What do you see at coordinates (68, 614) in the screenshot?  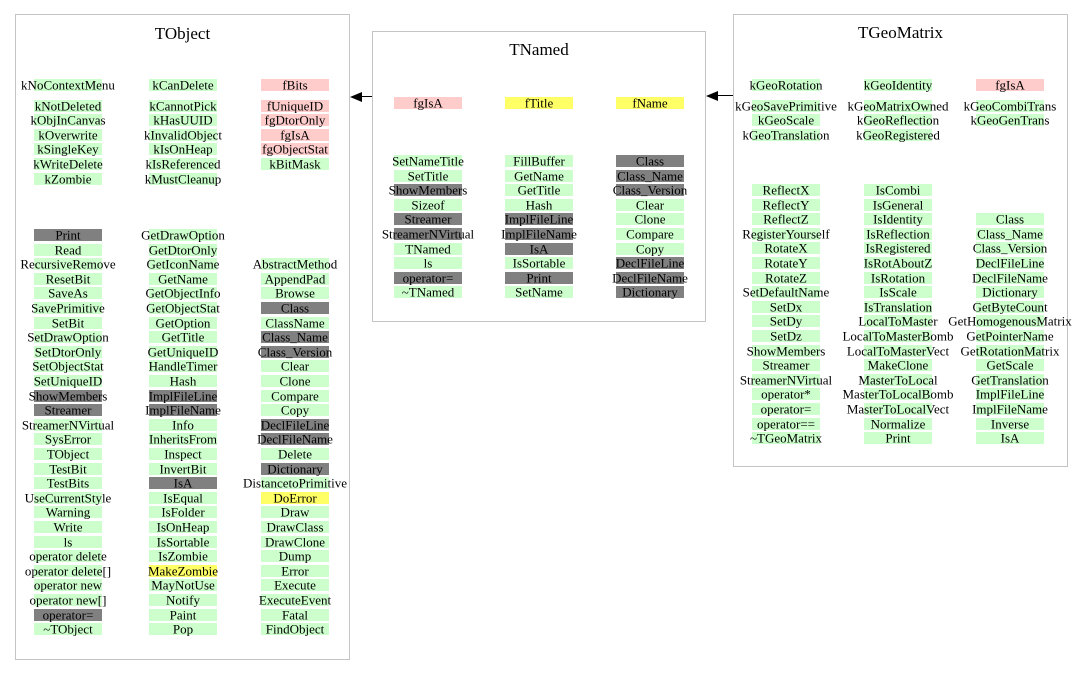 I see `method-cell: operator=` at bounding box center [68, 614].